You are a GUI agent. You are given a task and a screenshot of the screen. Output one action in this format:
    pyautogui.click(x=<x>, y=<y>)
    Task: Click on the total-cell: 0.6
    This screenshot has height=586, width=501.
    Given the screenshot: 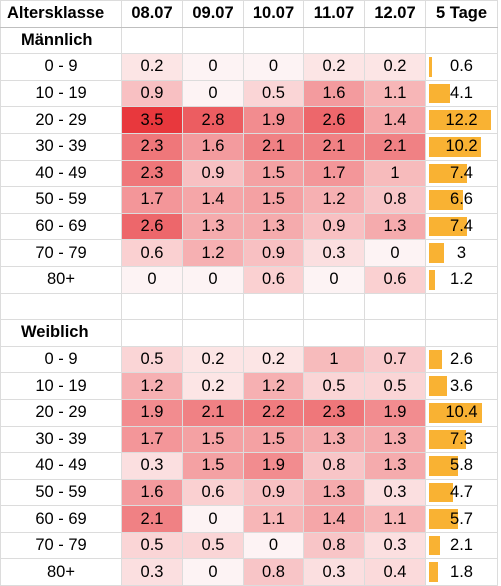 What is the action you would take?
    pyautogui.click(x=462, y=67)
    